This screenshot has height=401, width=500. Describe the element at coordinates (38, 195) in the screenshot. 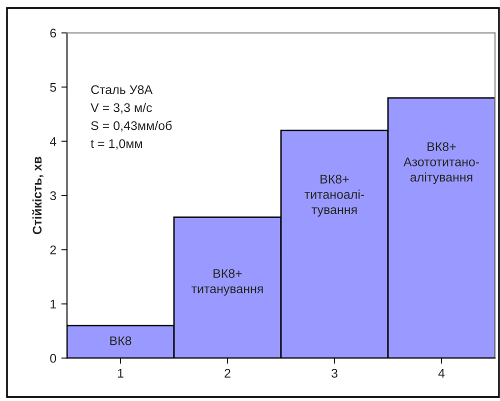

I see `y-axis-title: Стійкість, хв` at that location.